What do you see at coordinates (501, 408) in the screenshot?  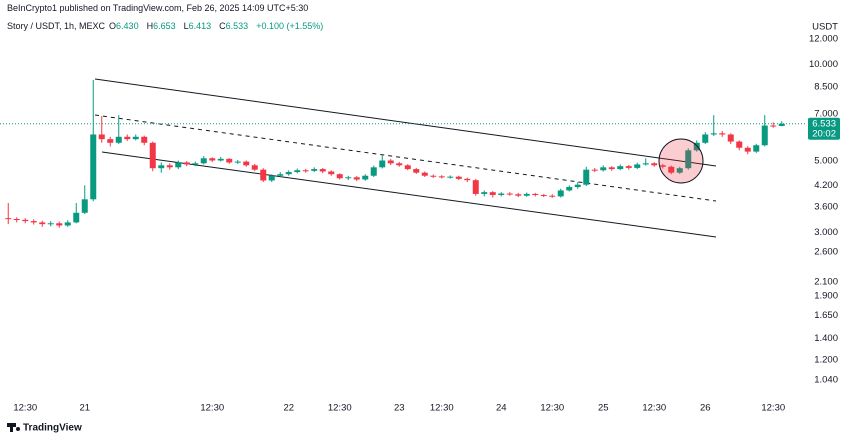 I see `x-tick-label: 24` at bounding box center [501, 408].